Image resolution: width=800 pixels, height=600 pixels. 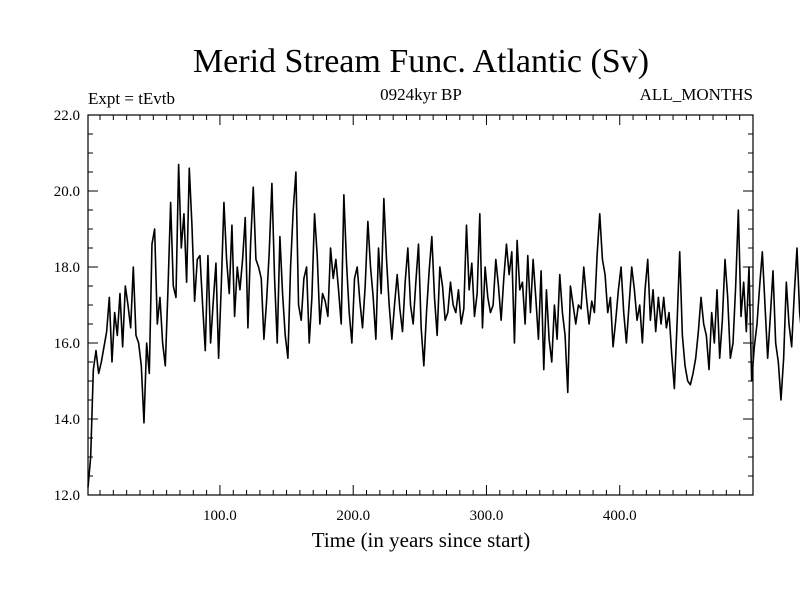 What do you see at coordinates (696, 94) in the screenshot?
I see `months-label: ALL_MONTHS` at bounding box center [696, 94].